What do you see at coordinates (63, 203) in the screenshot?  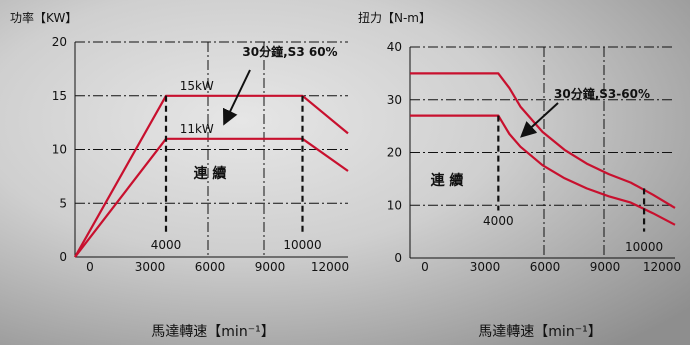 I see `y-tick-label: 5` at bounding box center [63, 203].